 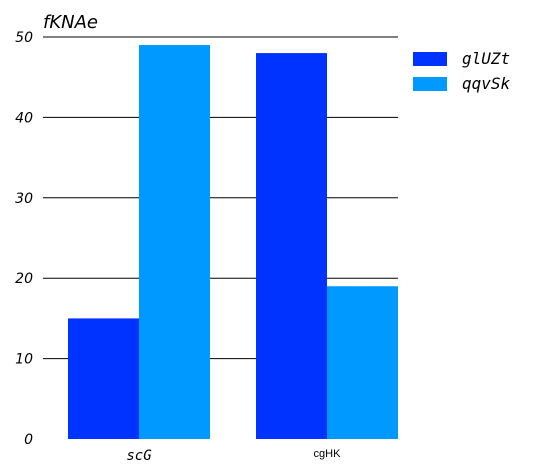 What do you see at coordinates (24, 239) in the screenshot?
I see `y-axis-ticks: 0 10 20 30 40 50` at bounding box center [24, 239].